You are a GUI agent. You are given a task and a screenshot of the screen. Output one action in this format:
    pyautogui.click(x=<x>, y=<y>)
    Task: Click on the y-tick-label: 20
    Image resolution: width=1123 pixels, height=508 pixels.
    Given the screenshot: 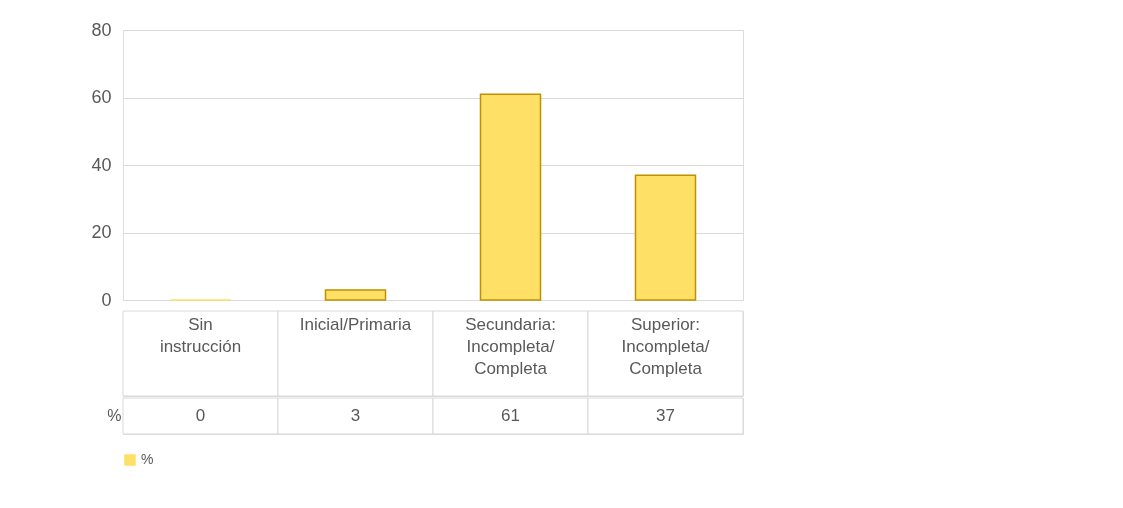 What is the action you would take?
    pyautogui.click(x=101, y=232)
    